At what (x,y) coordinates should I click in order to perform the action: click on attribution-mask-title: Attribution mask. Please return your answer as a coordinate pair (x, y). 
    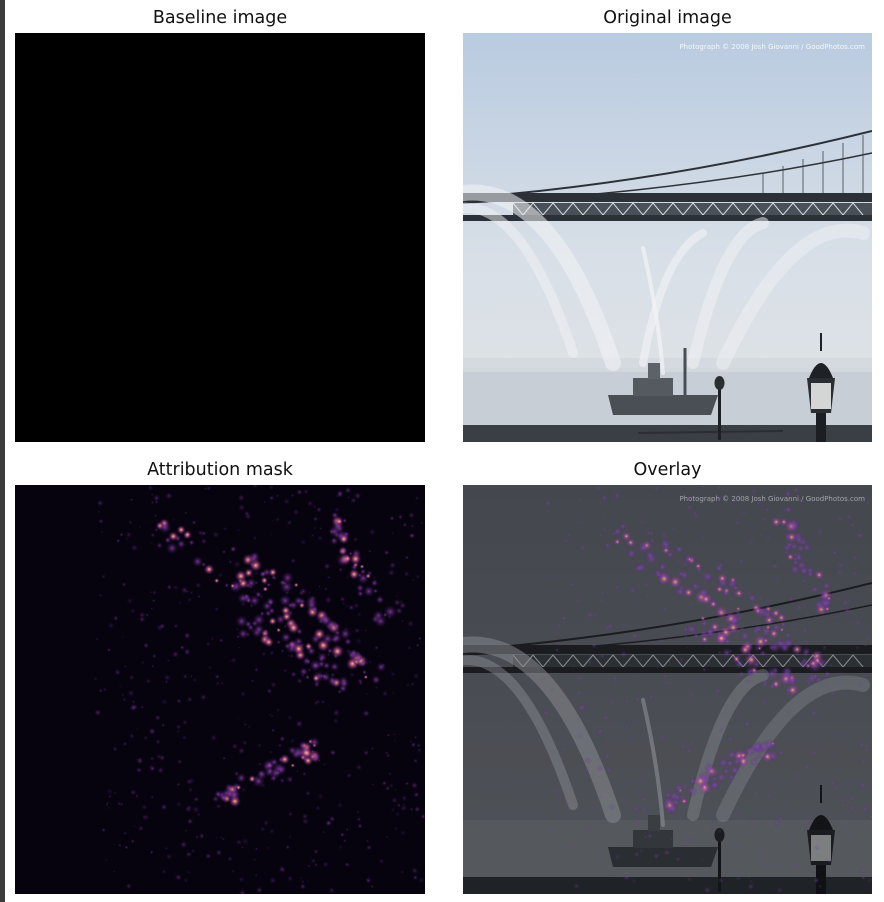
    Looking at the image, I should click on (220, 470).